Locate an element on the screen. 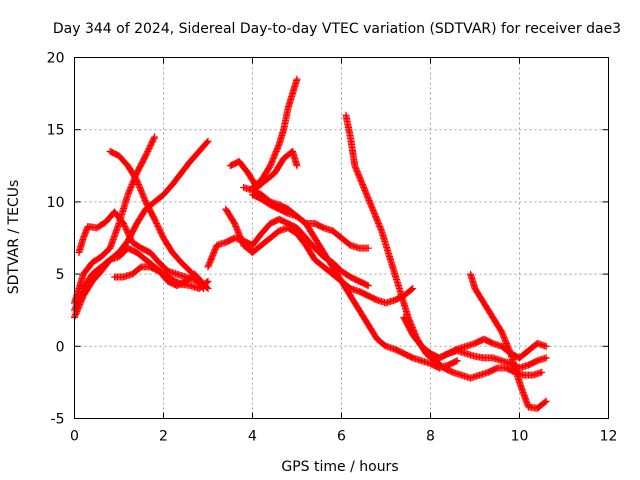 This screenshot has width=640, height=480. y-tick-label: 0 is located at coordinates (60, 347).